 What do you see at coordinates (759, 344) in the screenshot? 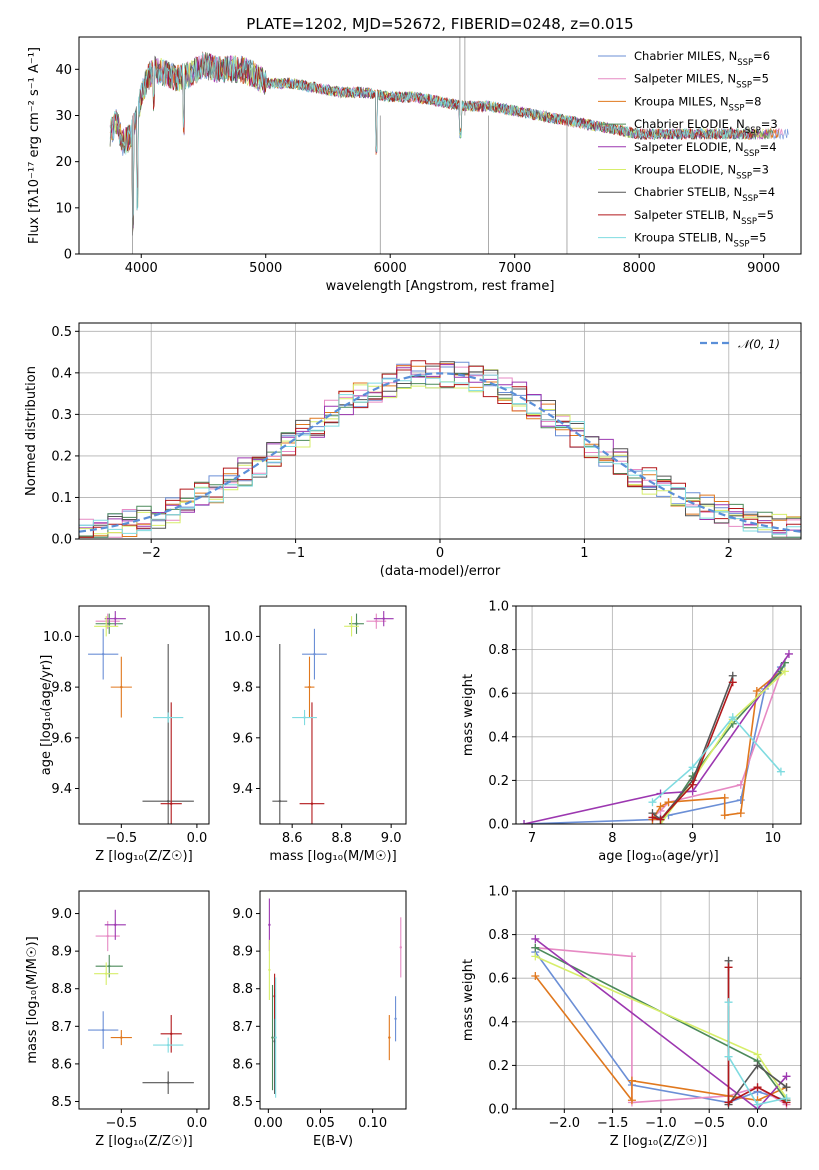
I see `legend-label: 𝒩(0, 1)` at bounding box center [759, 344].